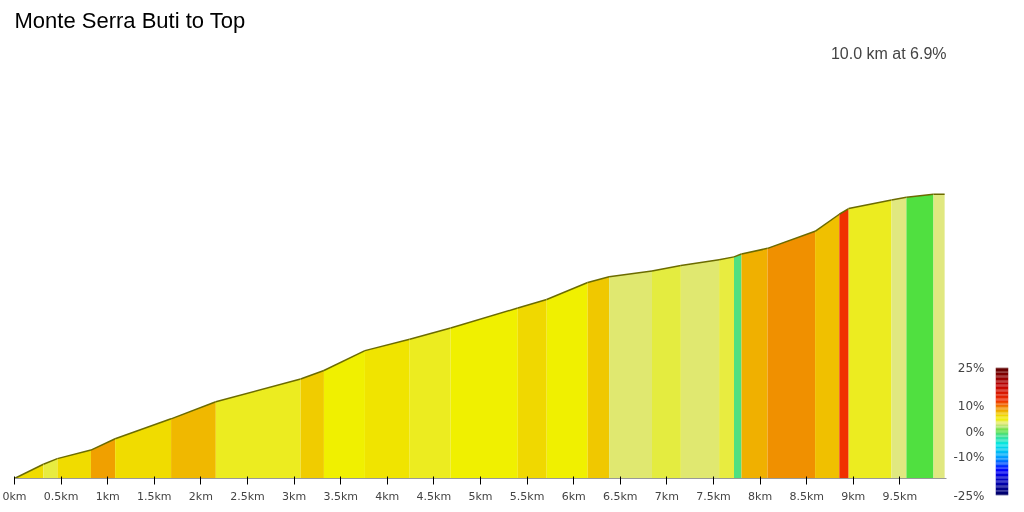 The width and height of the screenshot is (1024, 512). What do you see at coordinates (294, 496) in the screenshot?
I see `x-tick-label: 3km` at bounding box center [294, 496].